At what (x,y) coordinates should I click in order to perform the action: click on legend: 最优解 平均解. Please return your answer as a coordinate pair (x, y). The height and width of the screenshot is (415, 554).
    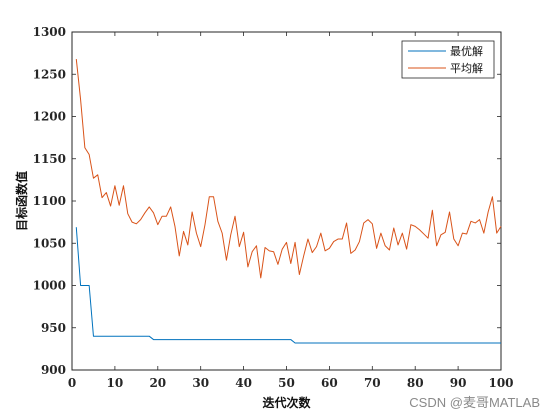
    Looking at the image, I should click on (448, 59).